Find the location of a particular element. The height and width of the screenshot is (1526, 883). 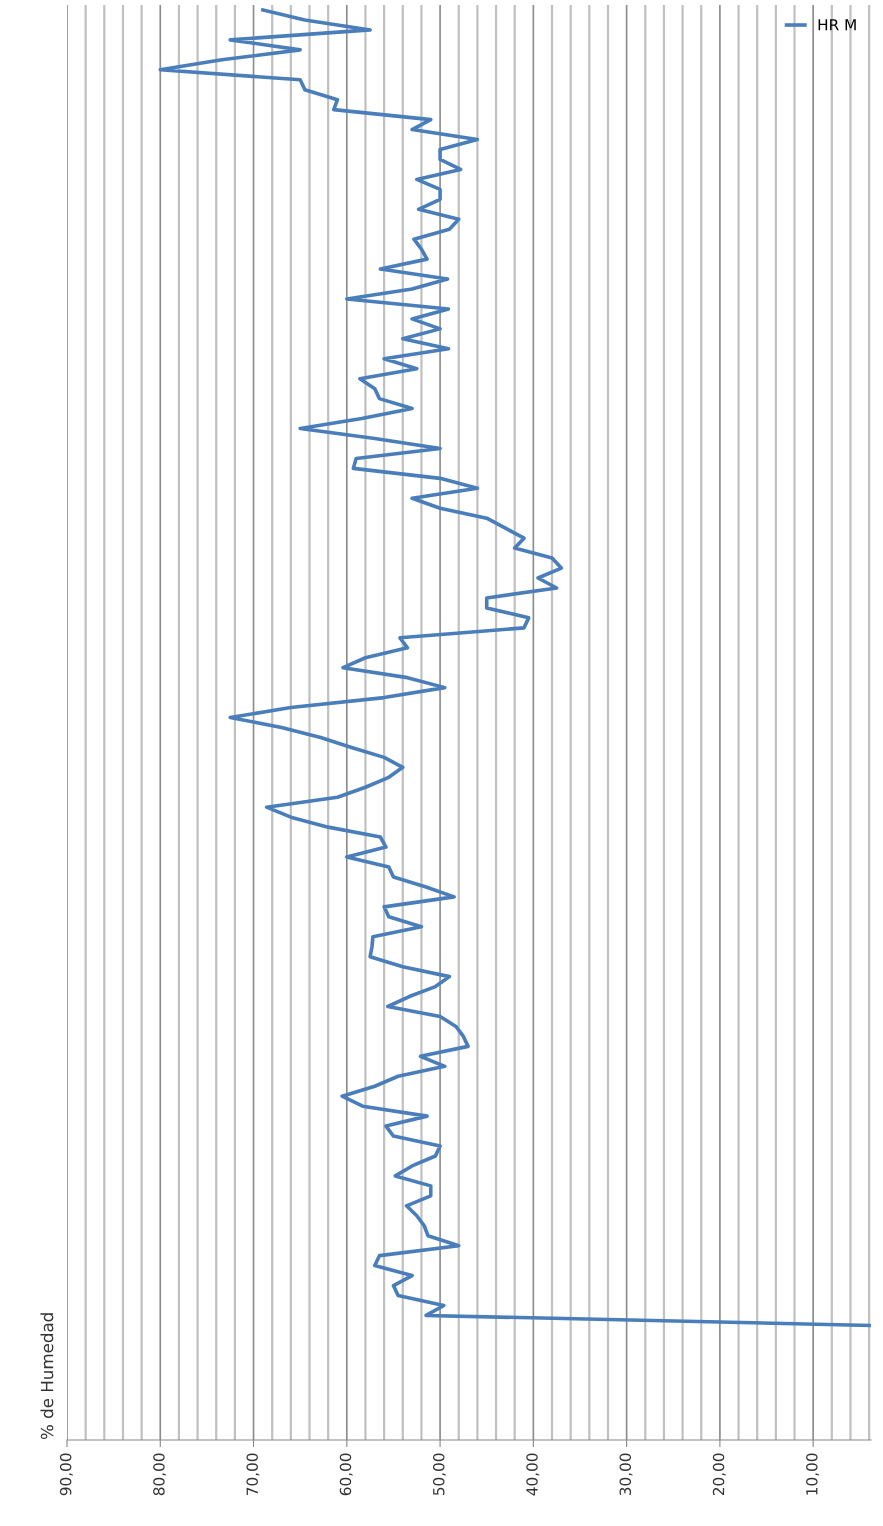

y-axis-title: % de Humedad is located at coordinates (47, 1376).